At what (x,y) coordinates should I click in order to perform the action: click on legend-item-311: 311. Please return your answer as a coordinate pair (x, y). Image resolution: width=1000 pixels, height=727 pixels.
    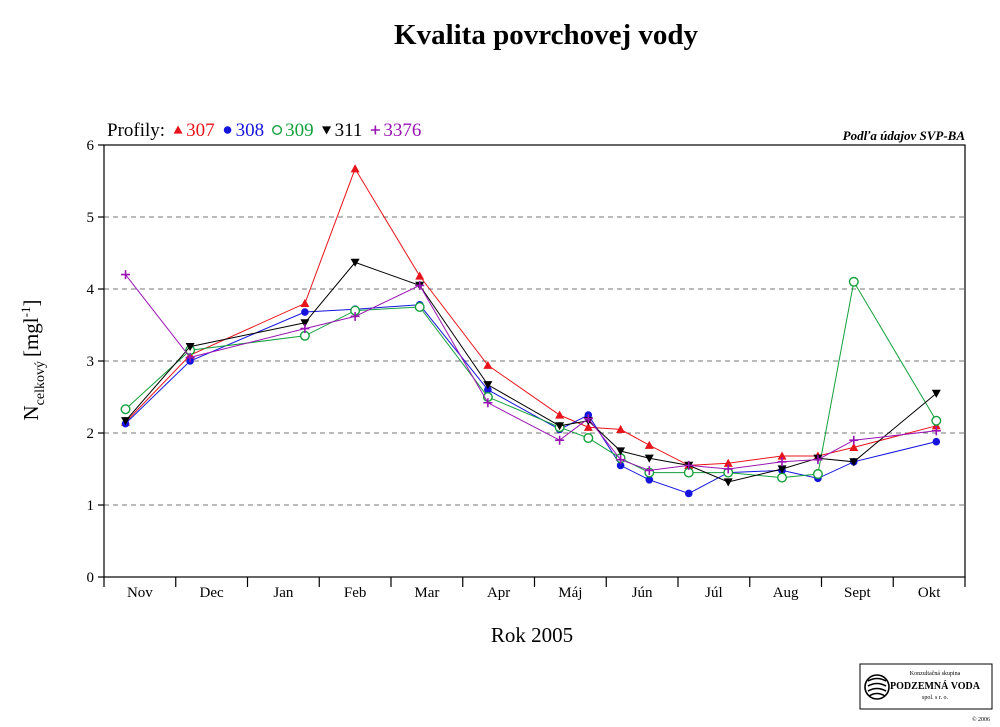
    Looking at the image, I should click on (342, 130).